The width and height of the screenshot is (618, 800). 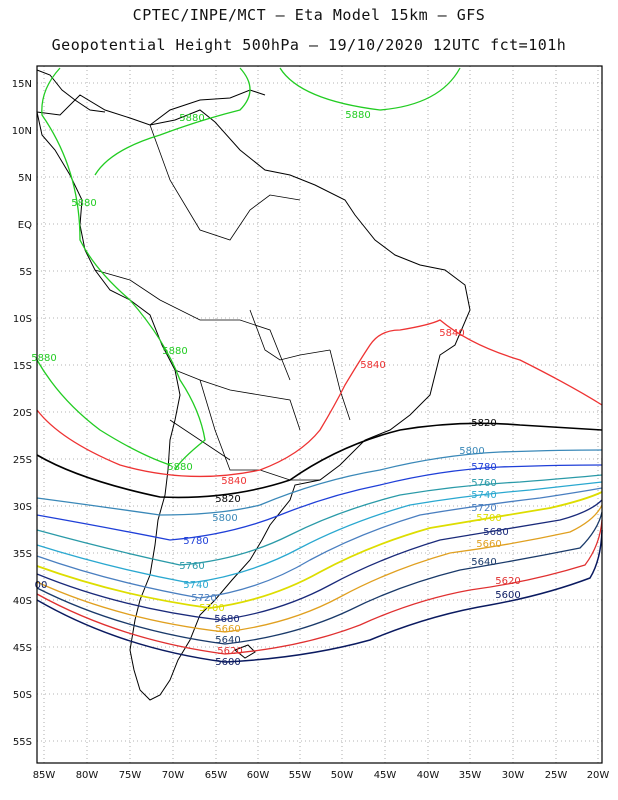 I want to click on lat-tick-label: 35S, so click(x=22, y=554).